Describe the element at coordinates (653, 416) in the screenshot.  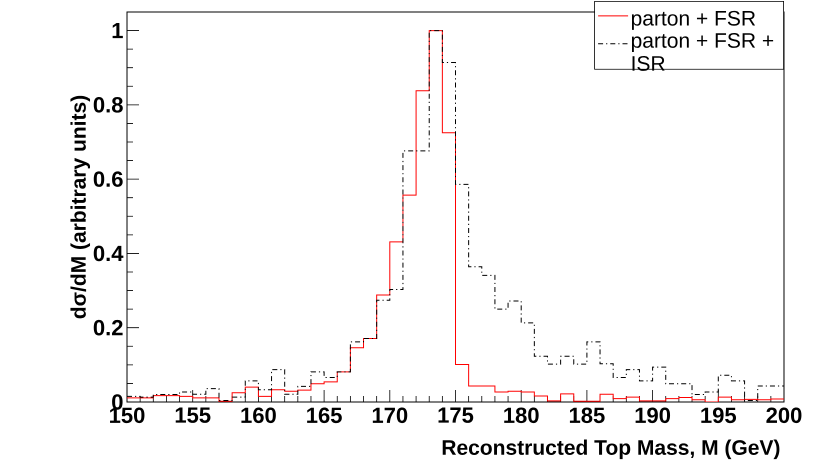
I see `x-tick-label: 190` at that location.